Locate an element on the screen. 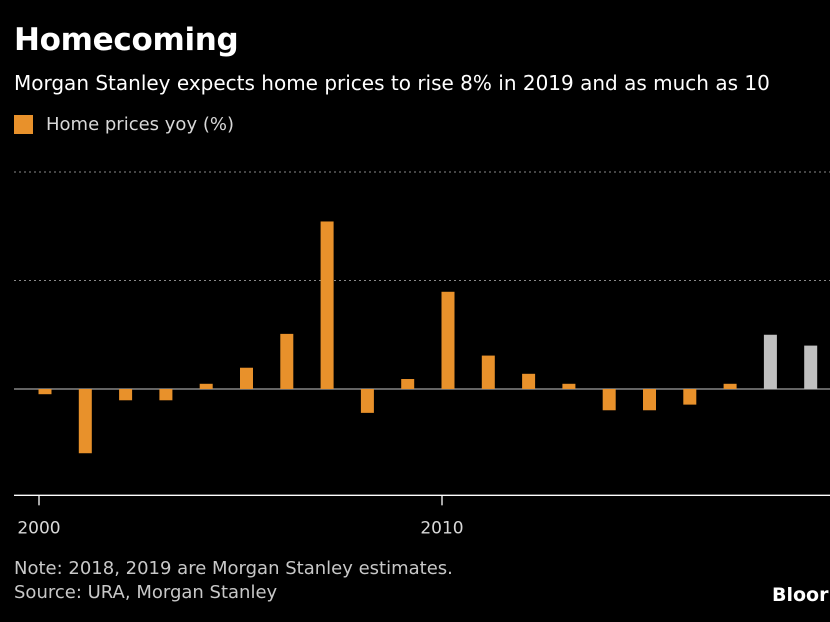 This screenshot has height=622, width=830. brand-logo: Bloor is located at coordinates (800, 595).